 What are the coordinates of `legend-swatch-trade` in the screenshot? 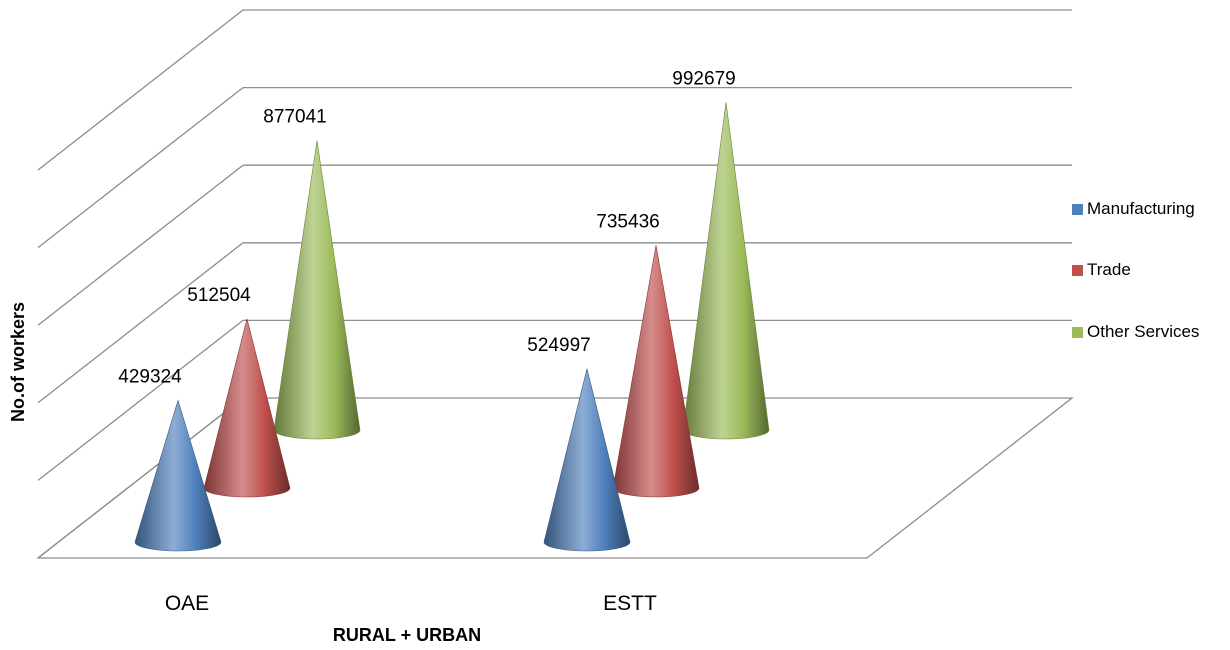 It's located at (1077, 270).